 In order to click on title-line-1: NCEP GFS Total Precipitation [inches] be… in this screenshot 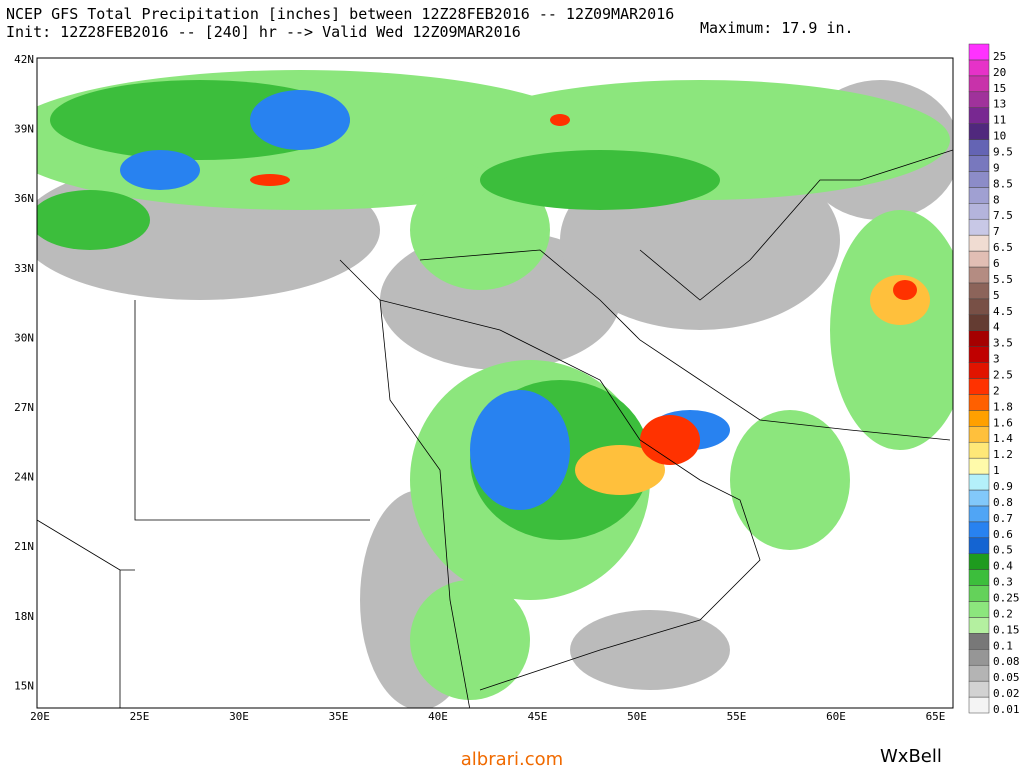, I will do `click(340, 14)`.